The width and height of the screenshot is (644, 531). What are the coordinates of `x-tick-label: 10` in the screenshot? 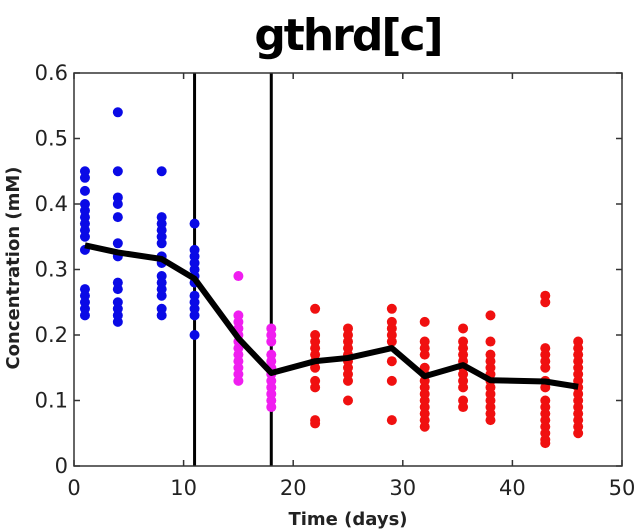 It's located at (183, 488).